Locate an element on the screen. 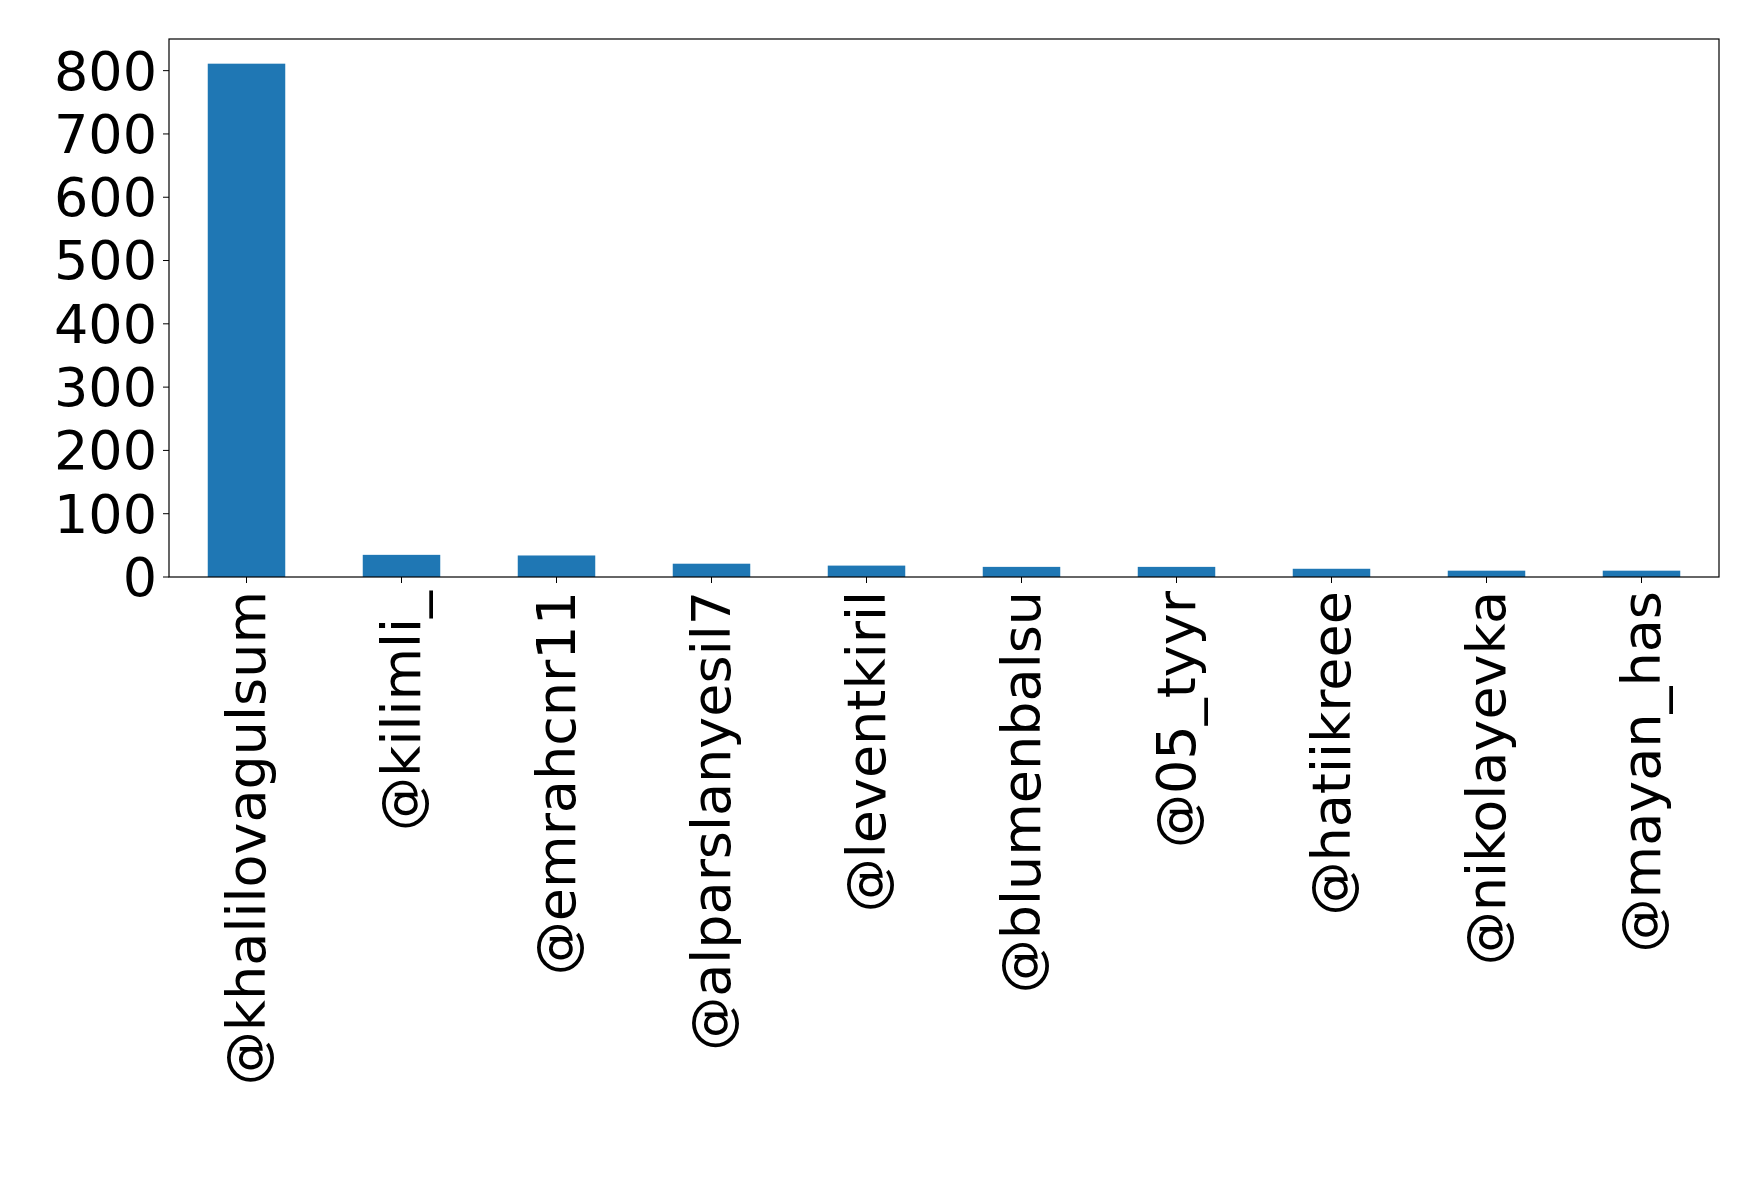 This screenshot has width=1759, height=1199. y-tick-label: 100 is located at coordinates (105, 514).